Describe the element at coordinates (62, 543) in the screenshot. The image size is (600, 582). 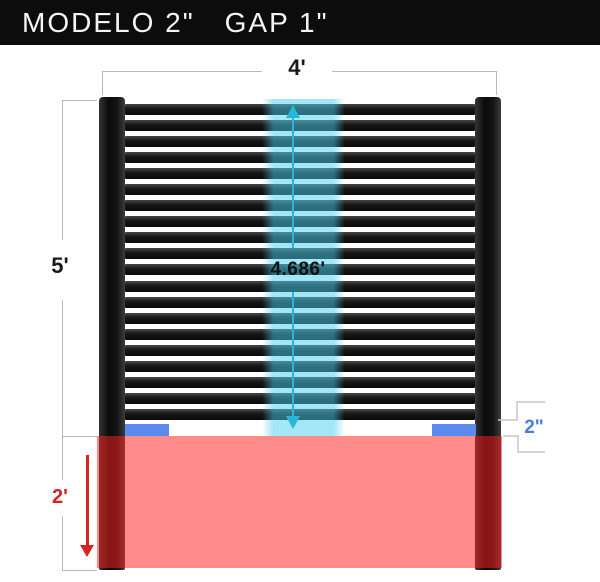
I see `burial-dimension-line-bottom` at that location.